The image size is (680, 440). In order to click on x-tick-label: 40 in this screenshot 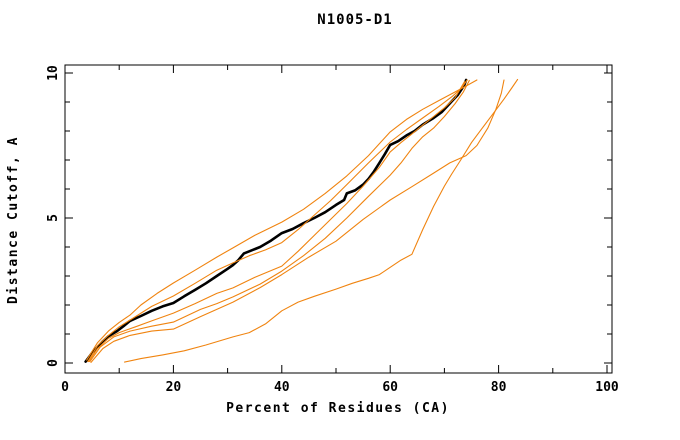, I will do `click(282, 387)`.